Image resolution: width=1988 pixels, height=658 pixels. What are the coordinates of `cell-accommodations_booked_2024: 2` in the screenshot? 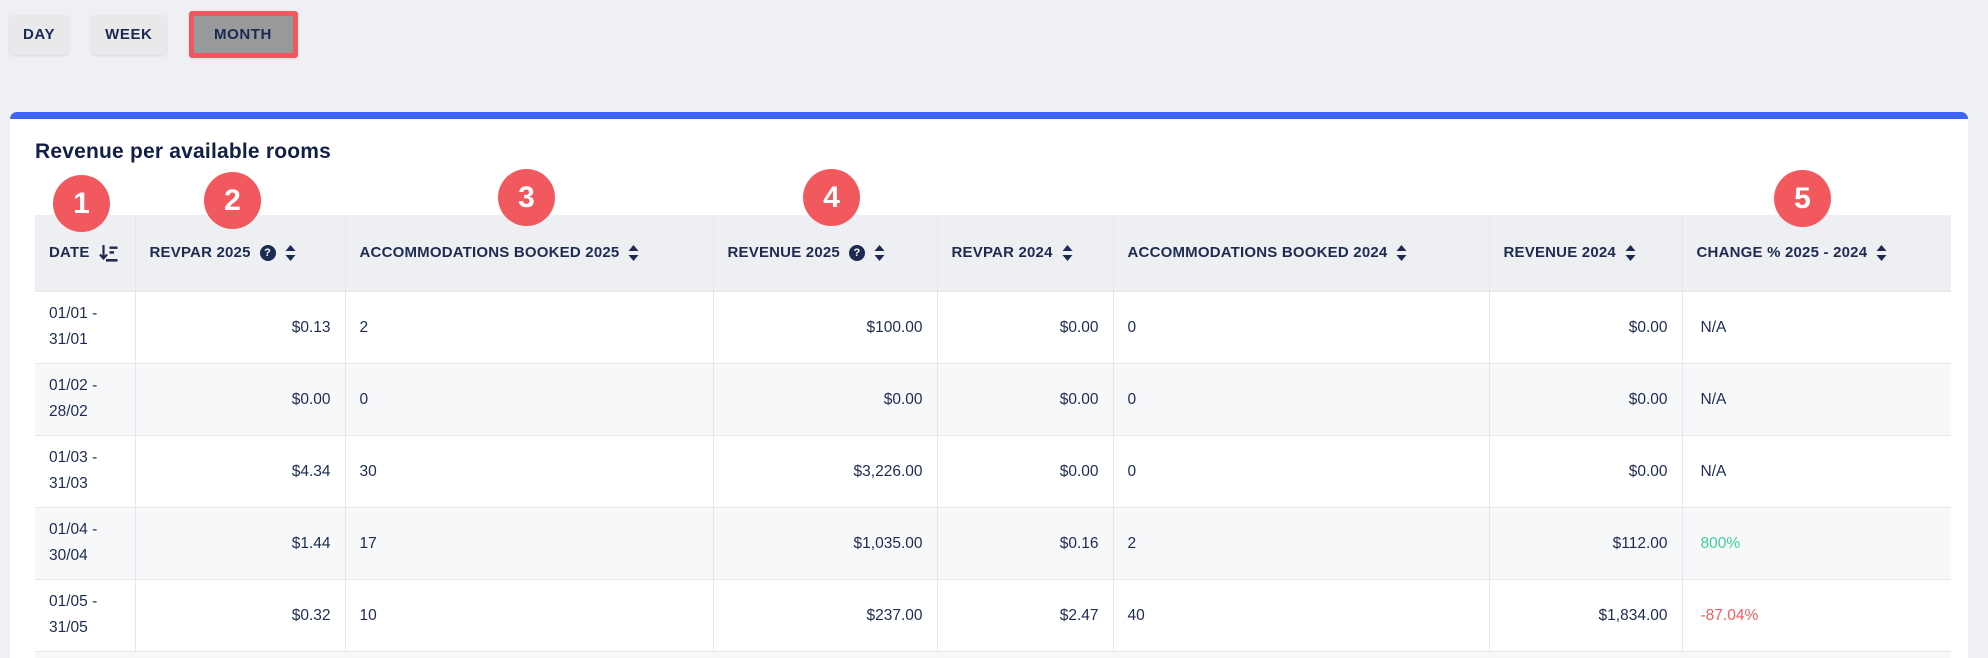 It's located at (1300, 542).